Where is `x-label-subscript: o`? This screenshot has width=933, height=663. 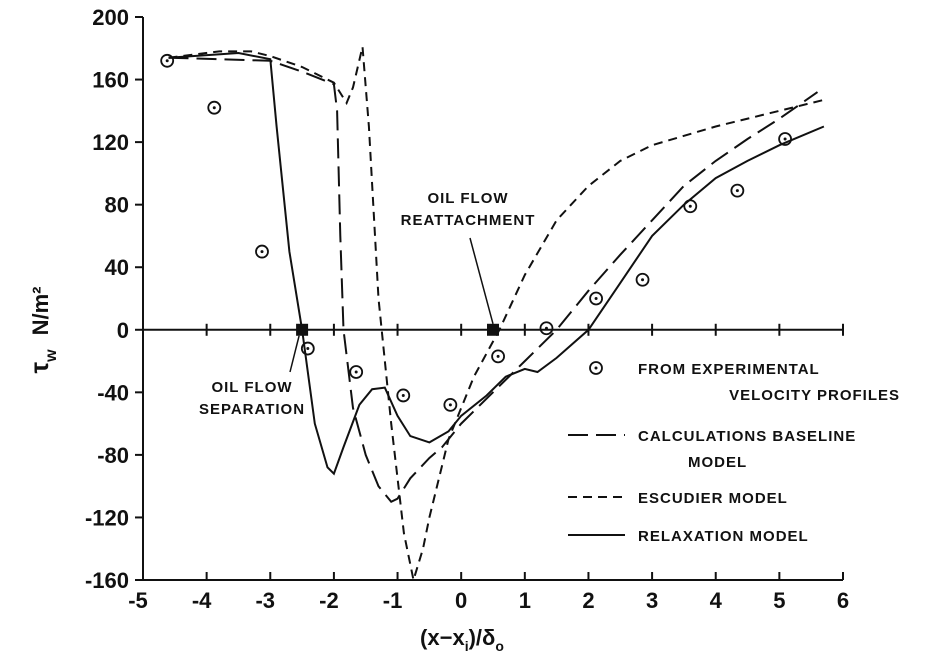 x-label-subscript: o is located at coordinates (499, 646).